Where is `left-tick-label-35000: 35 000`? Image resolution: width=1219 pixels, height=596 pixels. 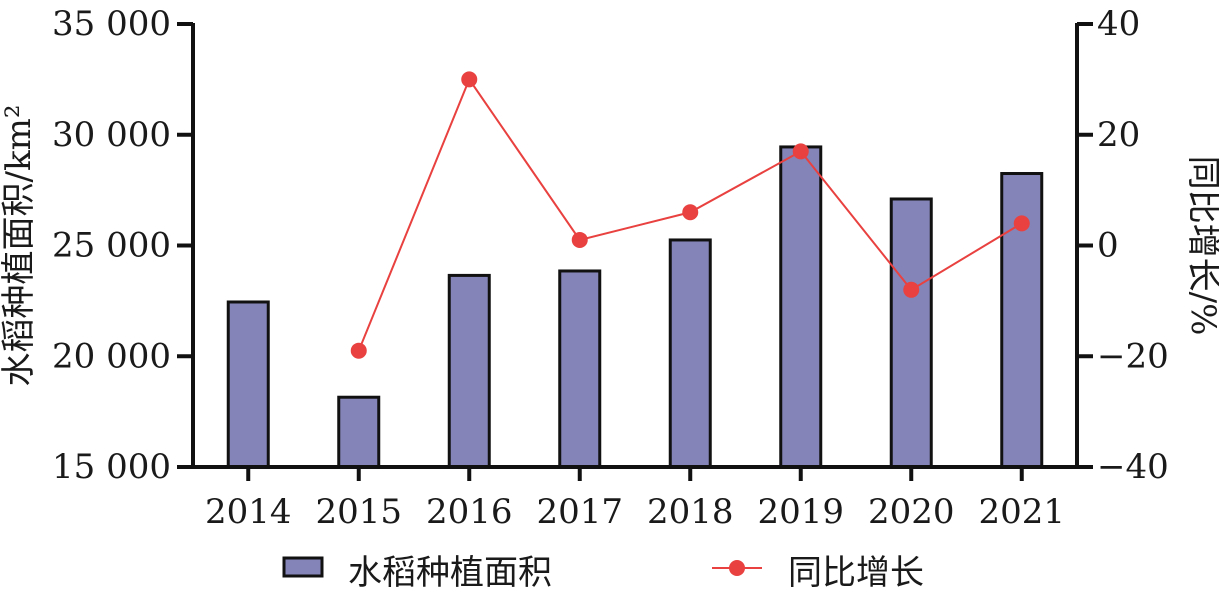 left-tick-label-35000: 35 000 is located at coordinates (111, 24).